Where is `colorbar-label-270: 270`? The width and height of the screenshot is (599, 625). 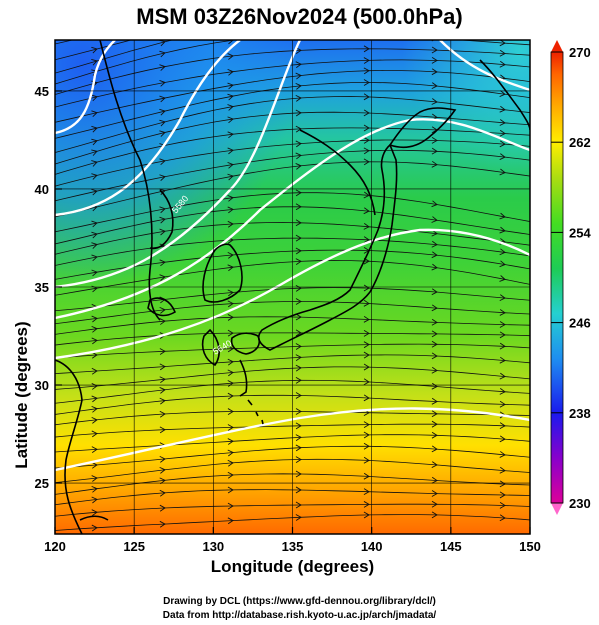 colorbar-label-270: 270 is located at coordinates (580, 52).